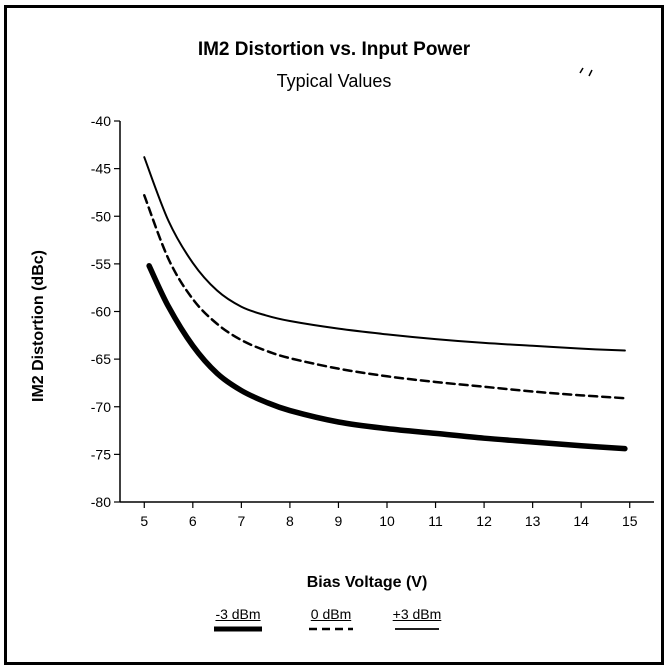 This screenshot has height=665, width=670. Describe the element at coordinates (630, 521) in the screenshot. I see `x-tick-label: 15` at that location.